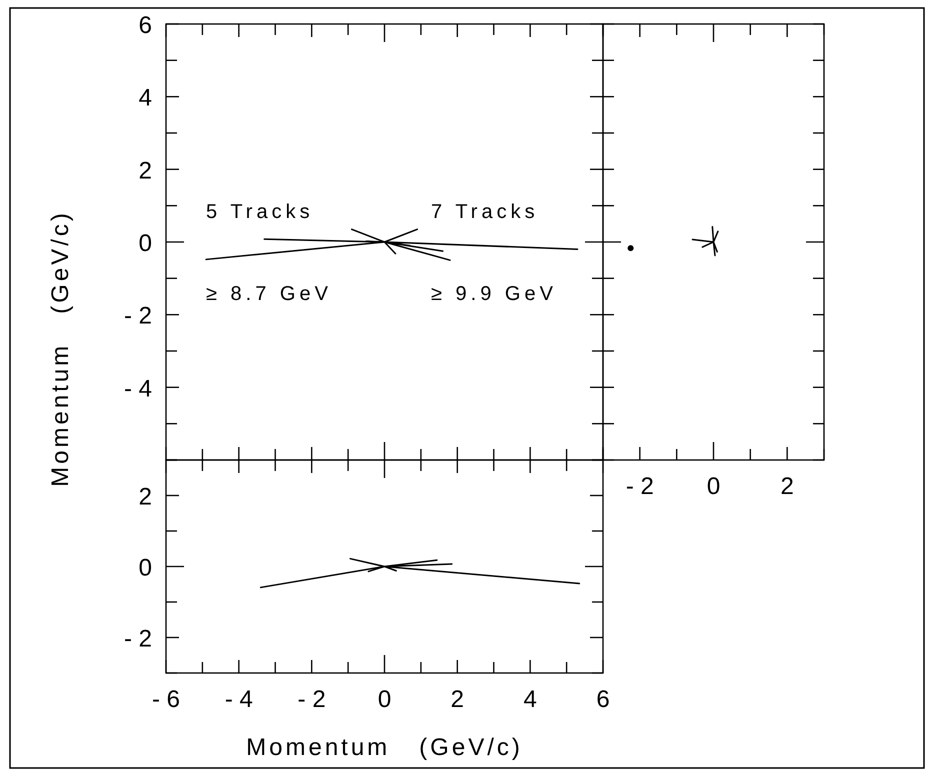  I want to click on y-tick-label: 4, so click(145, 98).